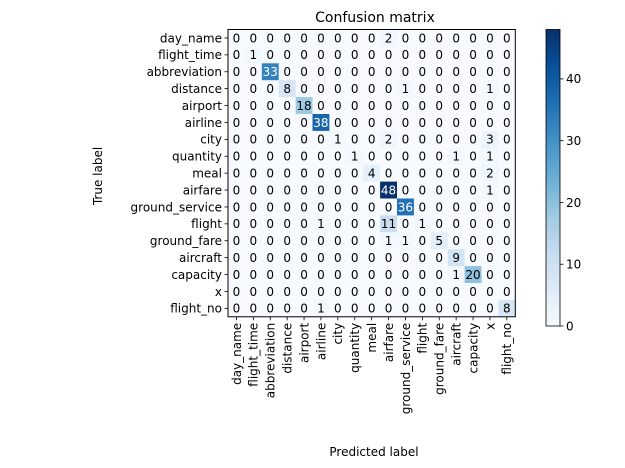 This screenshot has height=468, width=625. I want to click on y-tick-label: aircraft, so click(200, 258).